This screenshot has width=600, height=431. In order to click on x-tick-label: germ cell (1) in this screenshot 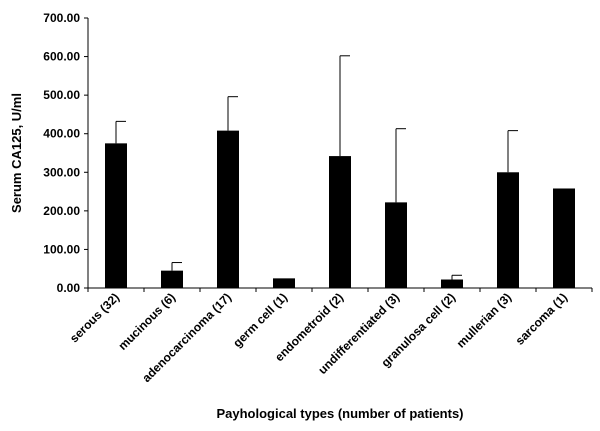, I will do `click(260, 320)`.